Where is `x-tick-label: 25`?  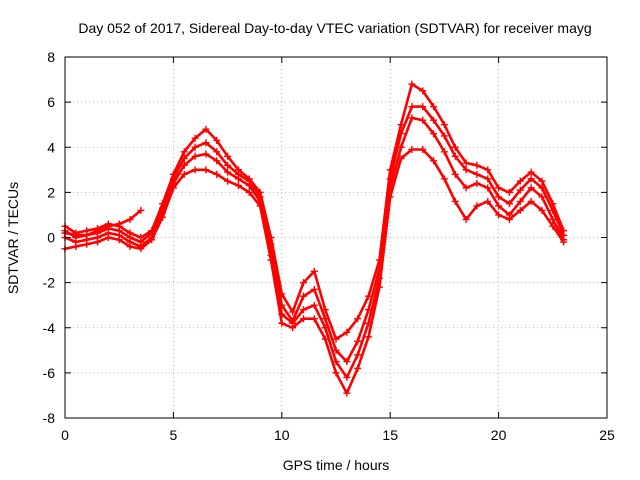
x-tick-label: 25 is located at coordinates (607, 435).